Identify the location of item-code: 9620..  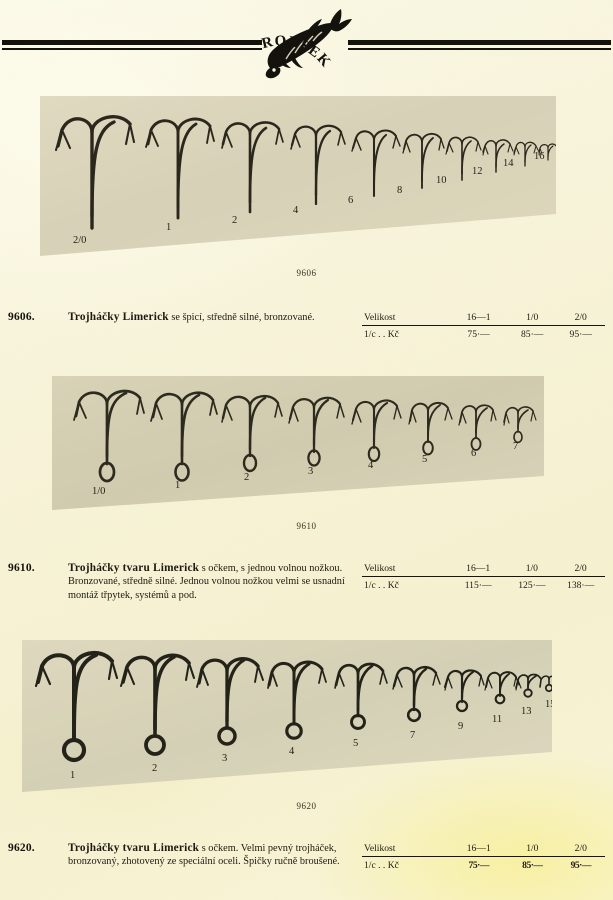
(21, 848).